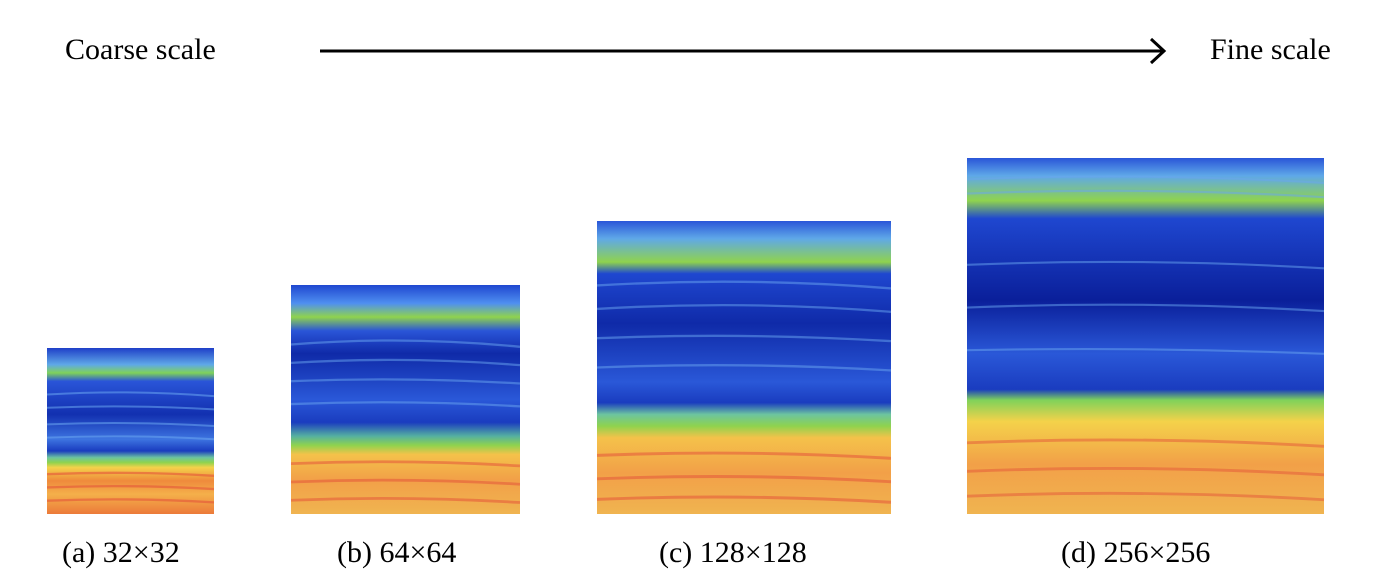 This screenshot has width=1390, height=584. I want to click on caption-c: (c) 128×128, so click(733, 552).